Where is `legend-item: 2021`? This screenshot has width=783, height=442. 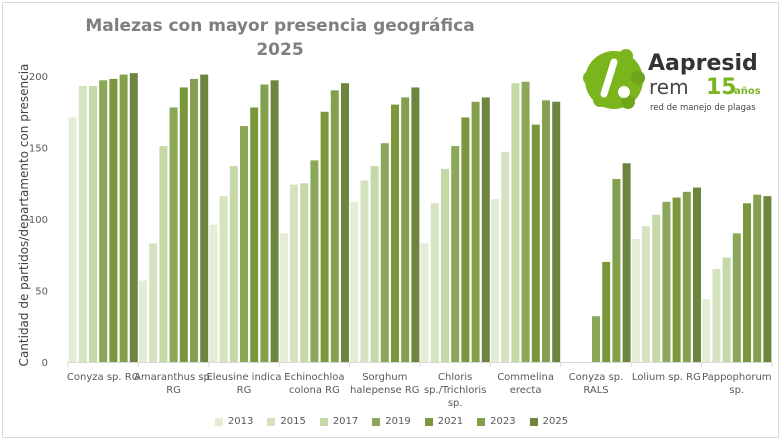
legend-item: 2021 is located at coordinates (444, 421).